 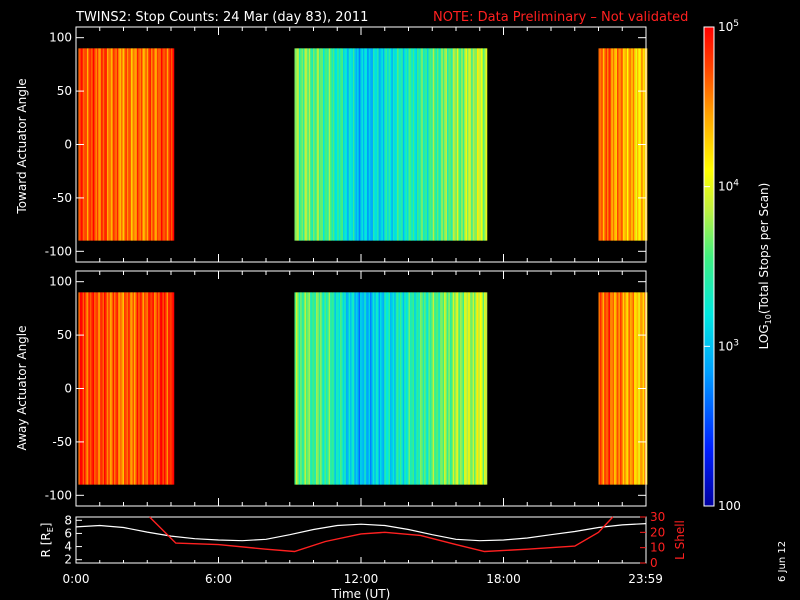 What do you see at coordinates (68, 145) in the screenshot?
I see `y-tick-label: 0` at bounding box center [68, 145].